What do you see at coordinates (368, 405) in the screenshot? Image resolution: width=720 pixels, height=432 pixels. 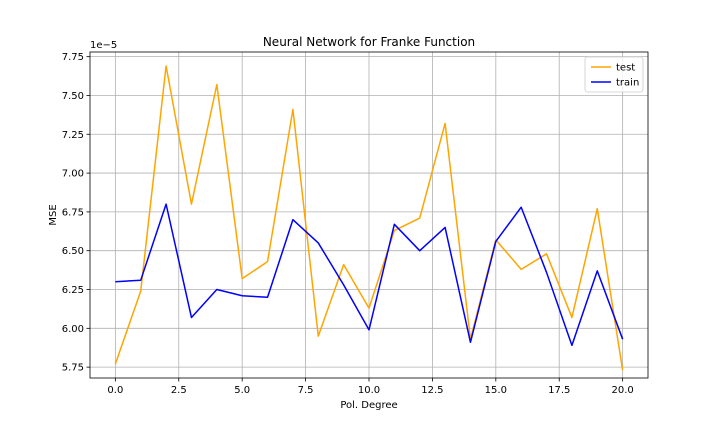 I see `x-axis-label: Pol. Degree` at bounding box center [368, 405].